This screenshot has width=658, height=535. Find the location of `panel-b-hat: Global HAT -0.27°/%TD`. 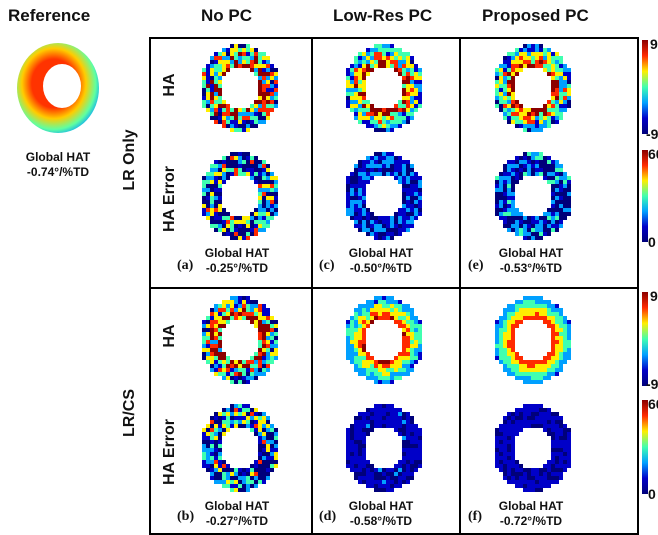

panel-b-hat: Global HAT -0.27°/%TD is located at coordinates (237, 514).